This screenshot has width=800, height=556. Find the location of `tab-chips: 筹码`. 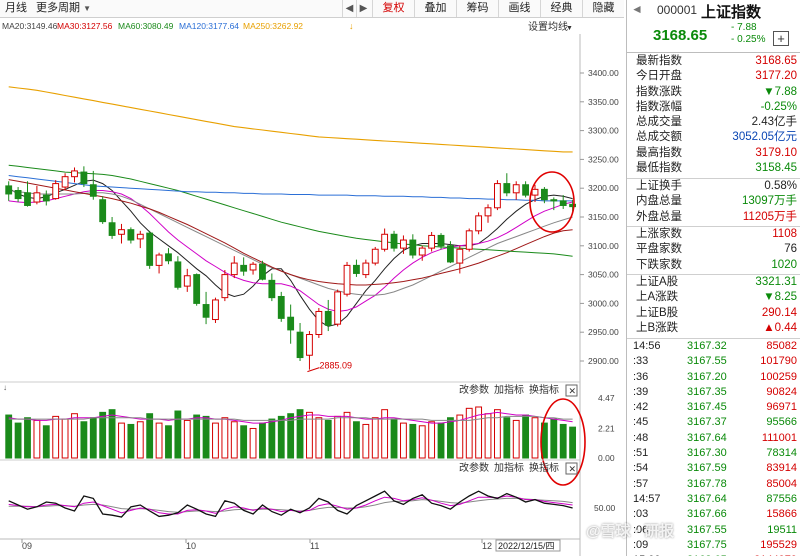

tab-chips: 筹码 is located at coordinates (477, 8).